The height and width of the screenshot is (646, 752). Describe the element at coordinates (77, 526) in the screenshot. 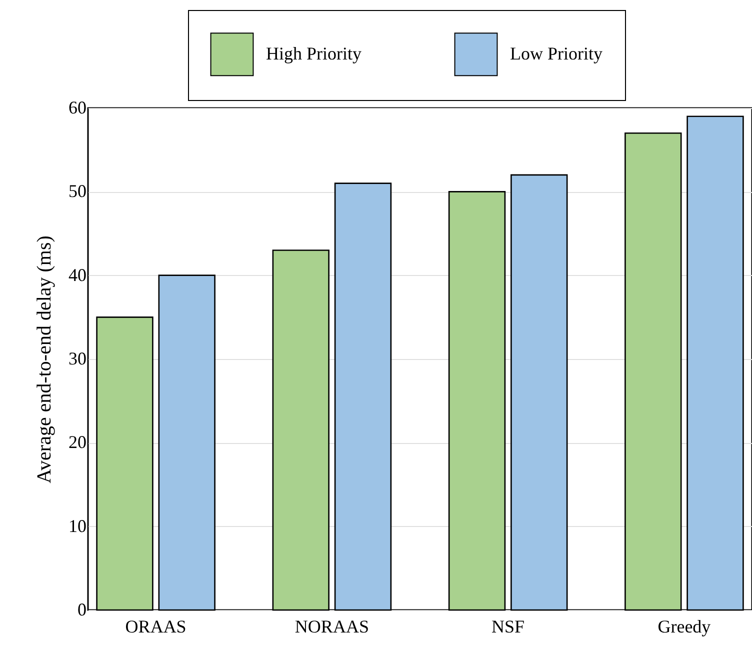

I see `y-tick-label: 10` at that location.